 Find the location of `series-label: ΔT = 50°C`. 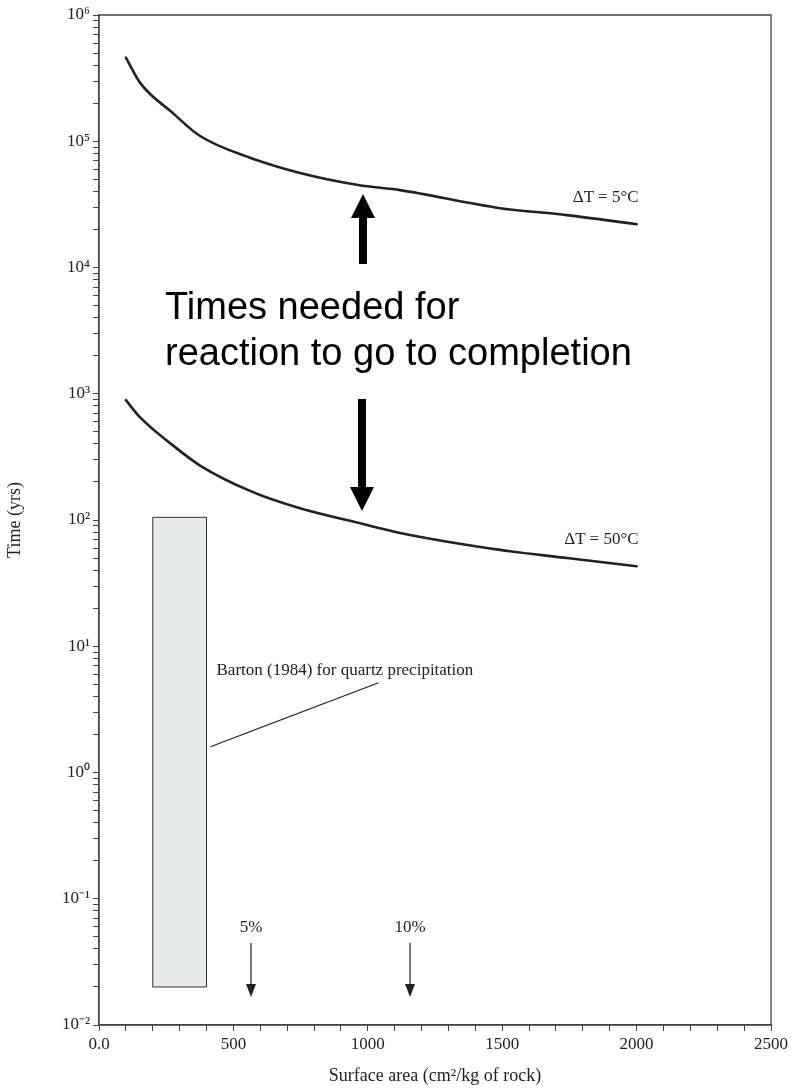

series-label: ΔT = 50°C is located at coordinates (601, 539).